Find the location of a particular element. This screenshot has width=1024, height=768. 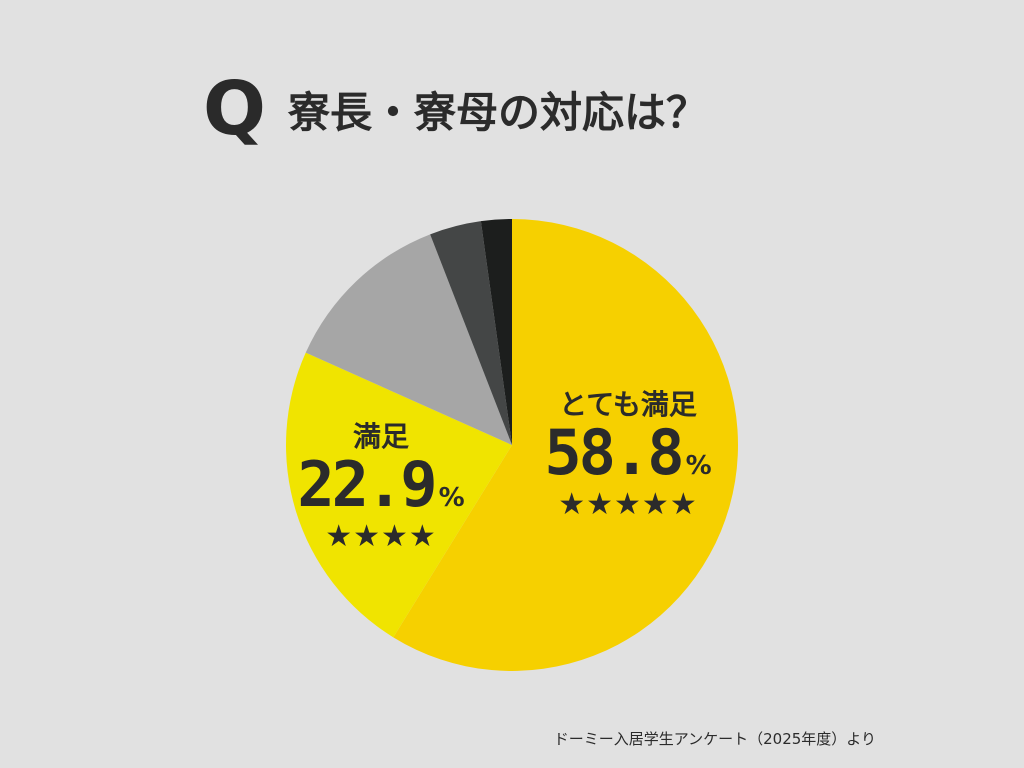

slice-category-satisfied: 満足 is located at coordinates (380, 436).